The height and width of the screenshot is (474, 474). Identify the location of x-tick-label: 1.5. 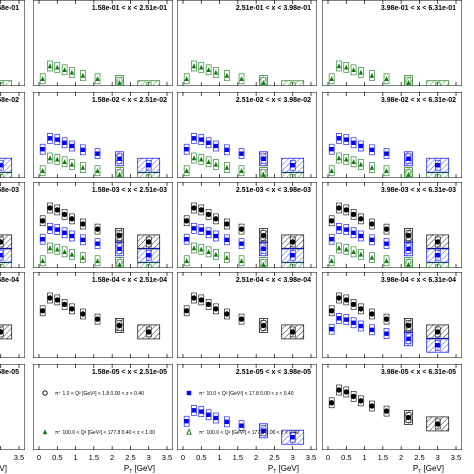
(383, 457).